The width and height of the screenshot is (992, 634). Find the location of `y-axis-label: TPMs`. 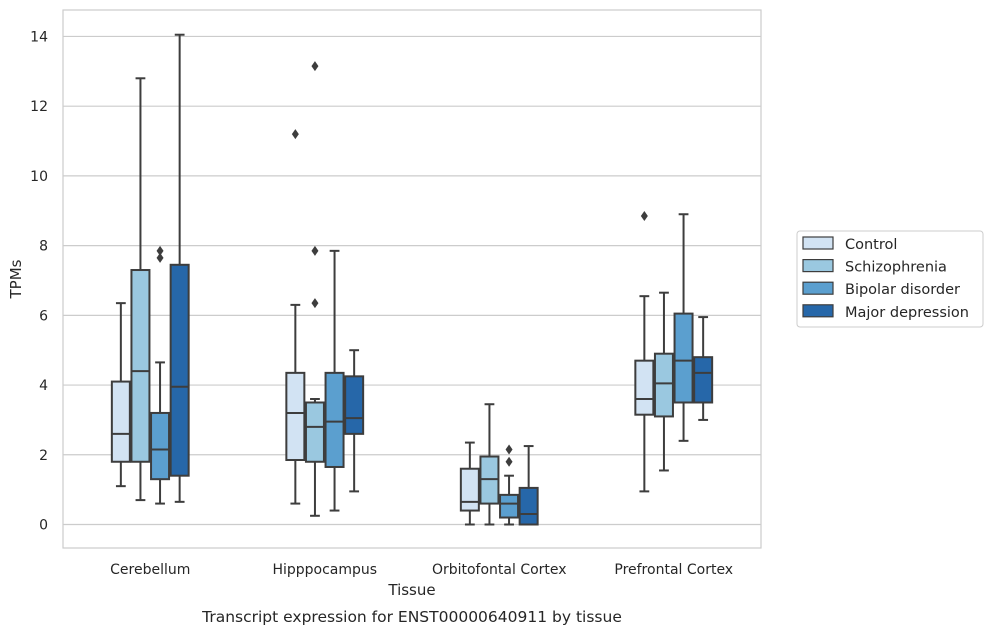

y-axis-label: TPMs is located at coordinates (16, 279).